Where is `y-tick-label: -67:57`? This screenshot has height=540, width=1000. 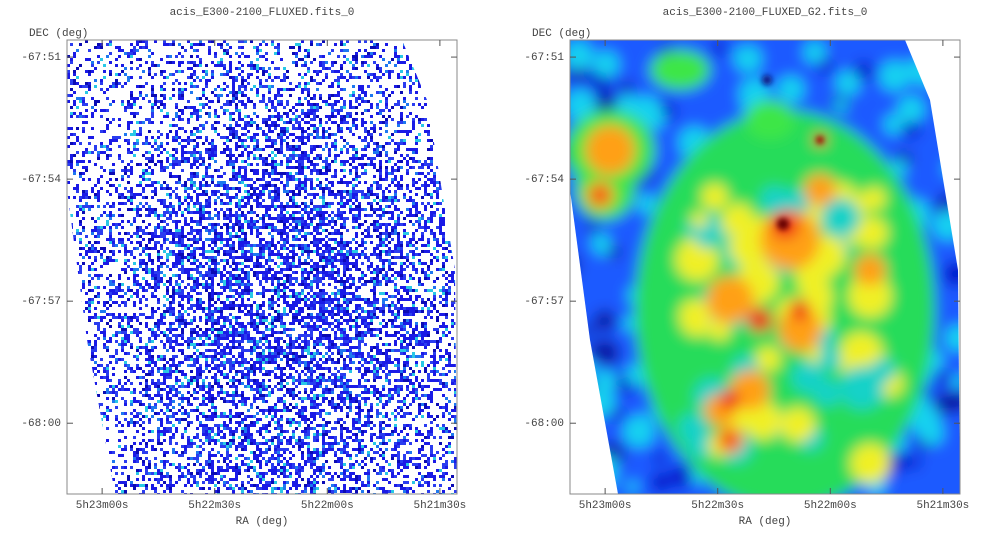
y-tick-label: -67:57 is located at coordinates (41, 302).